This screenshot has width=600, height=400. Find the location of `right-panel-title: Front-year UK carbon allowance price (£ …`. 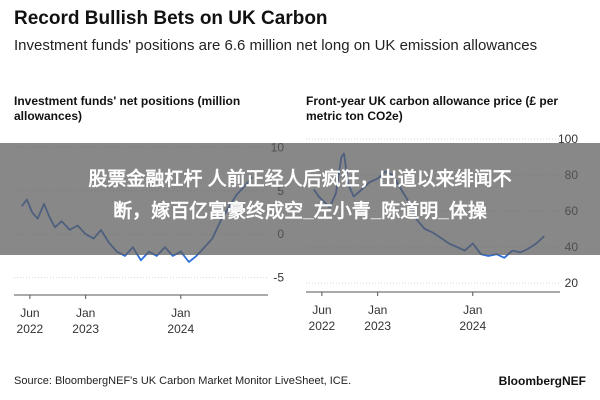

right-panel-title: Front-year UK carbon allowance price (£ … is located at coordinates (432, 108).